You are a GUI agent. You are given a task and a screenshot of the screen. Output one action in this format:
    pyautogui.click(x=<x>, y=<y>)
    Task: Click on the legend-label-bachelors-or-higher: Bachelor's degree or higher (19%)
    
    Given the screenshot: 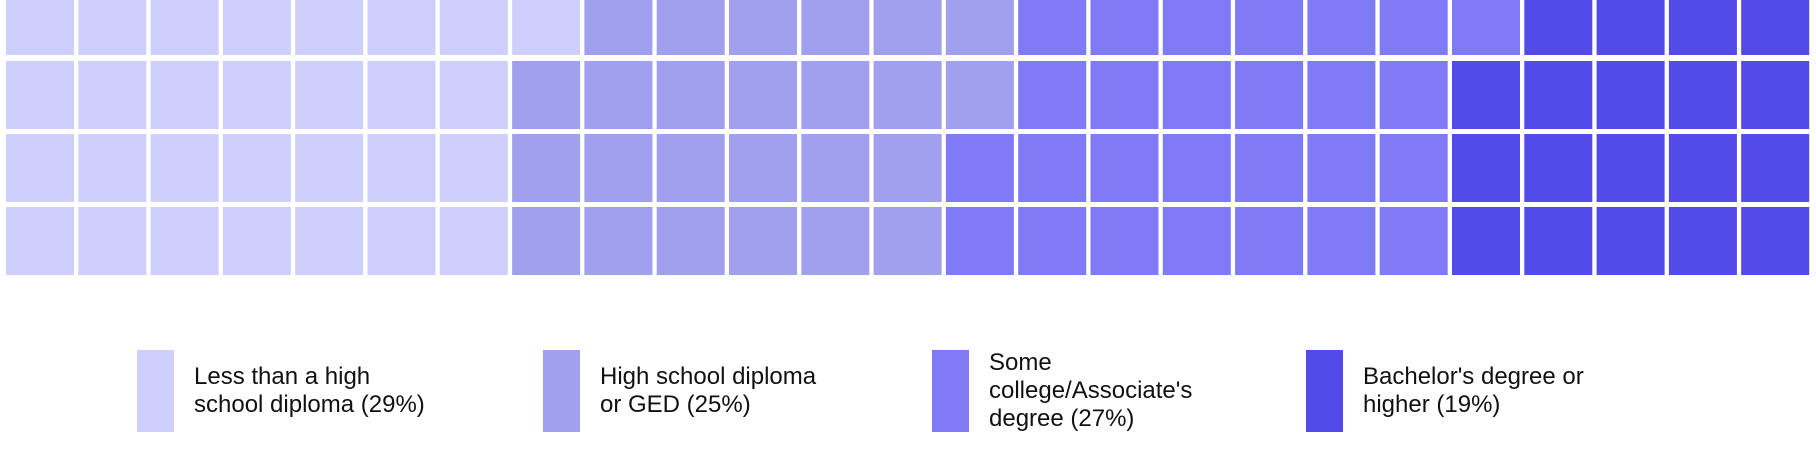 What is the action you would take?
    pyautogui.click(x=1473, y=390)
    